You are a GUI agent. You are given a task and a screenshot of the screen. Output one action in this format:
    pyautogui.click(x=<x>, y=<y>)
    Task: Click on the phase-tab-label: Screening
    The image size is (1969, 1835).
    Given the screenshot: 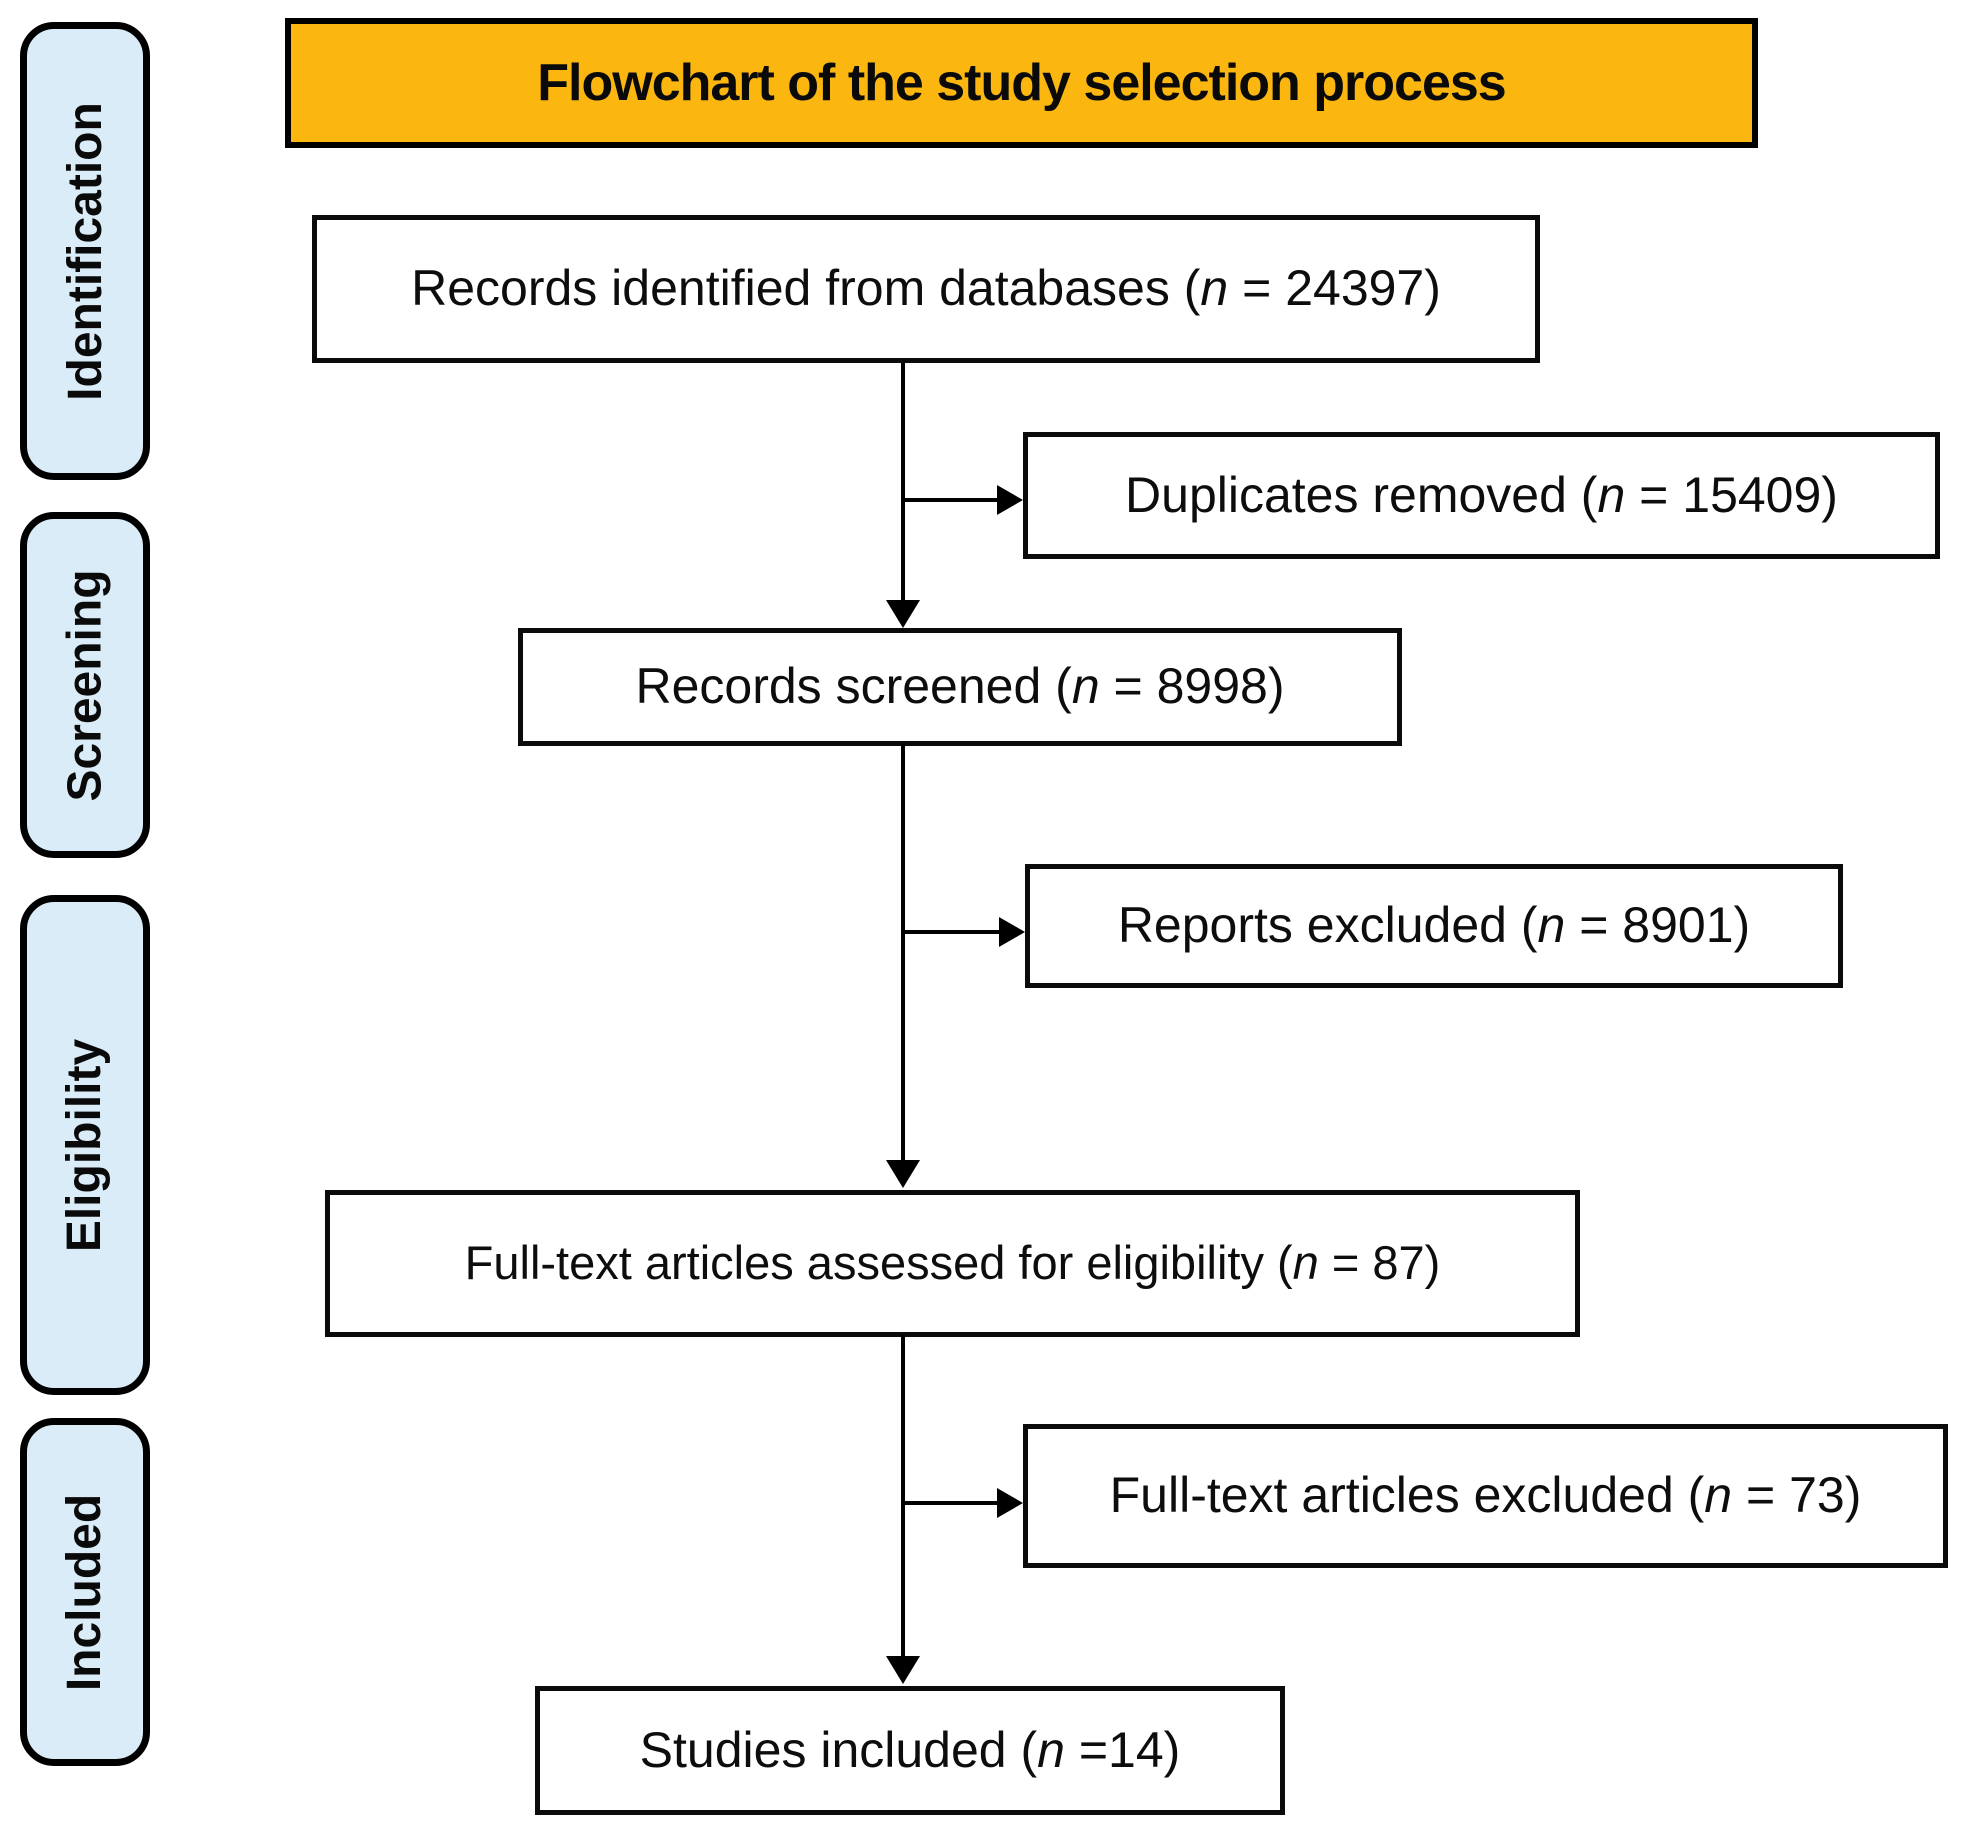 What is the action you would take?
    pyautogui.click(x=85, y=685)
    